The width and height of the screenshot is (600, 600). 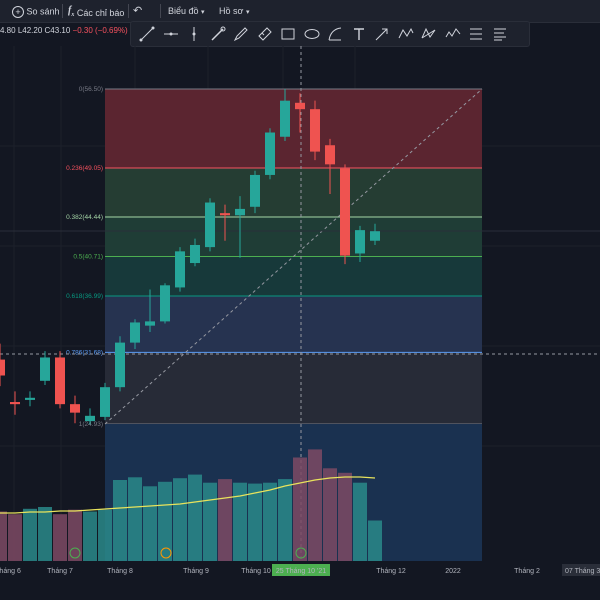 I want to click on pattern-tool-button, so click(x=406, y=34).